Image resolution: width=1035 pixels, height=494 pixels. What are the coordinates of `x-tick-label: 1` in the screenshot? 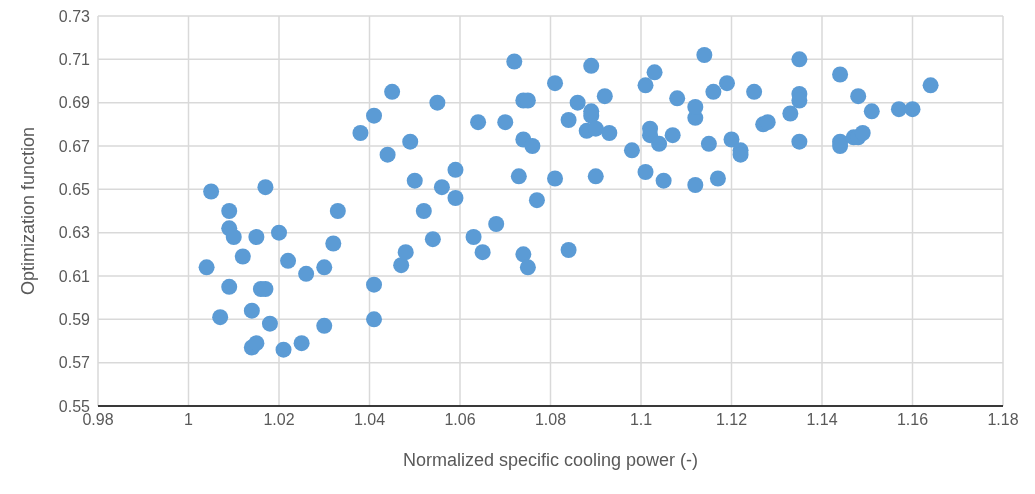 It's located at (189, 420).